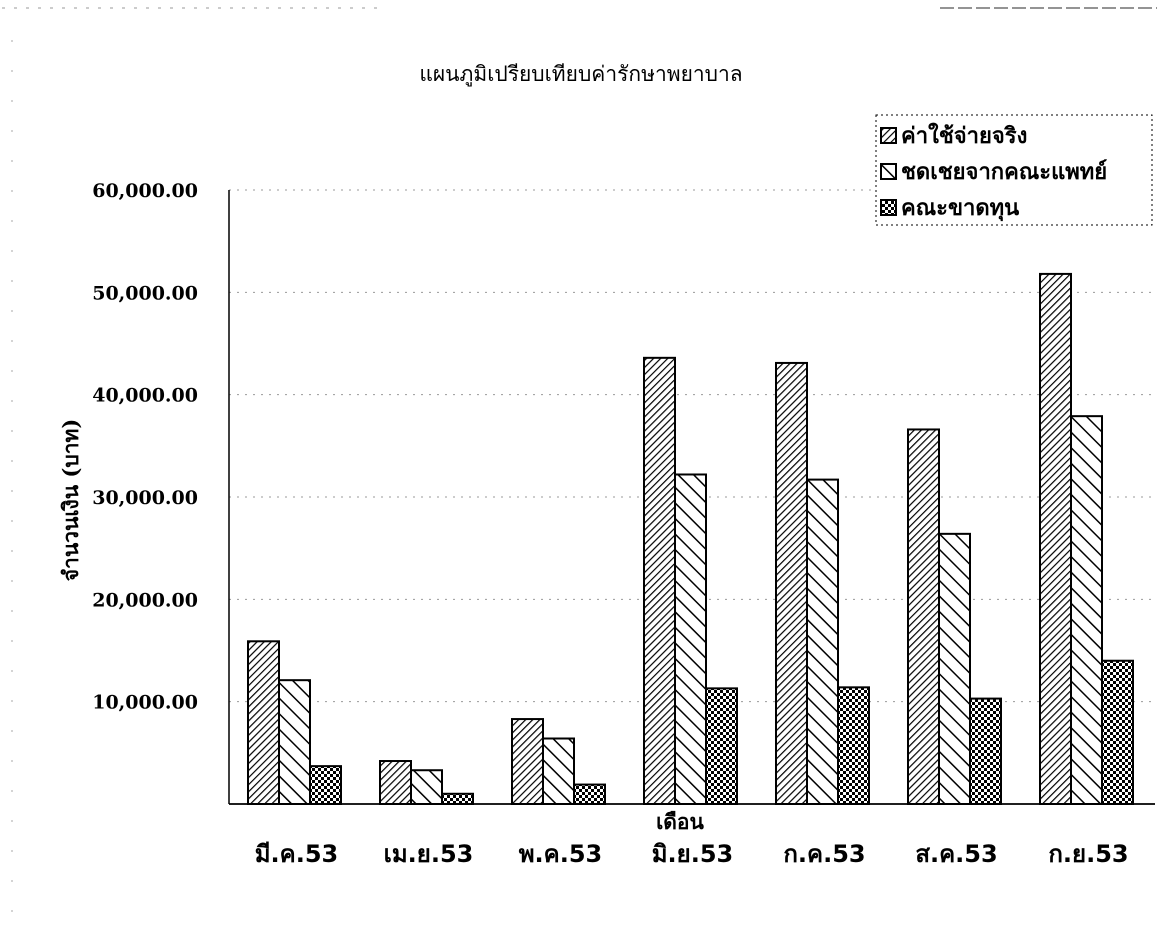  I want to click on x-tick-label: พ.ค.53, so click(561, 854).